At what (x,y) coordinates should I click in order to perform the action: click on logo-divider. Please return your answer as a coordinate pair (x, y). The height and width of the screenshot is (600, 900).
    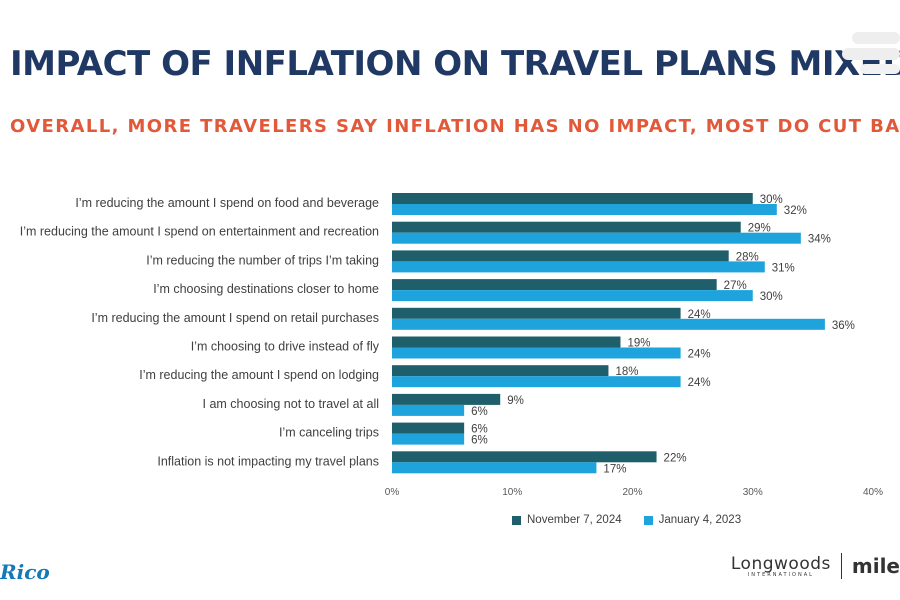
    Looking at the image, I should click on (841, 566).